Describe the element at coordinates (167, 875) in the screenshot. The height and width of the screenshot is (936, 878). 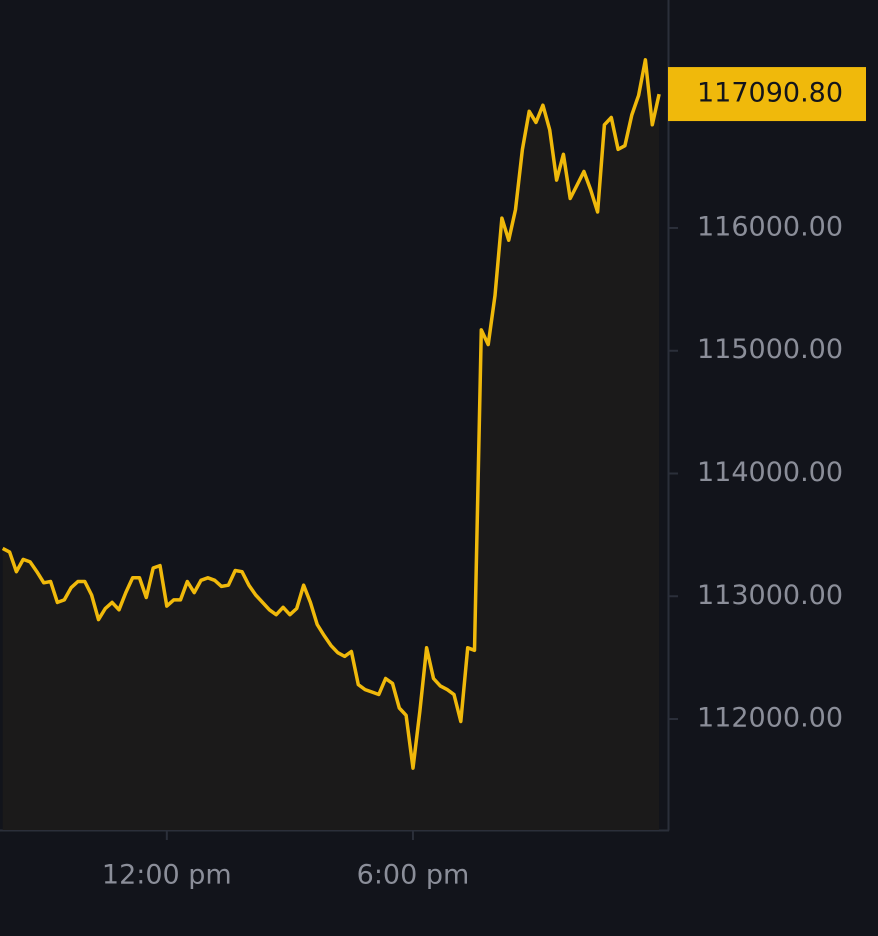
I see `x-tick-label: 12:00 pm` at that location.